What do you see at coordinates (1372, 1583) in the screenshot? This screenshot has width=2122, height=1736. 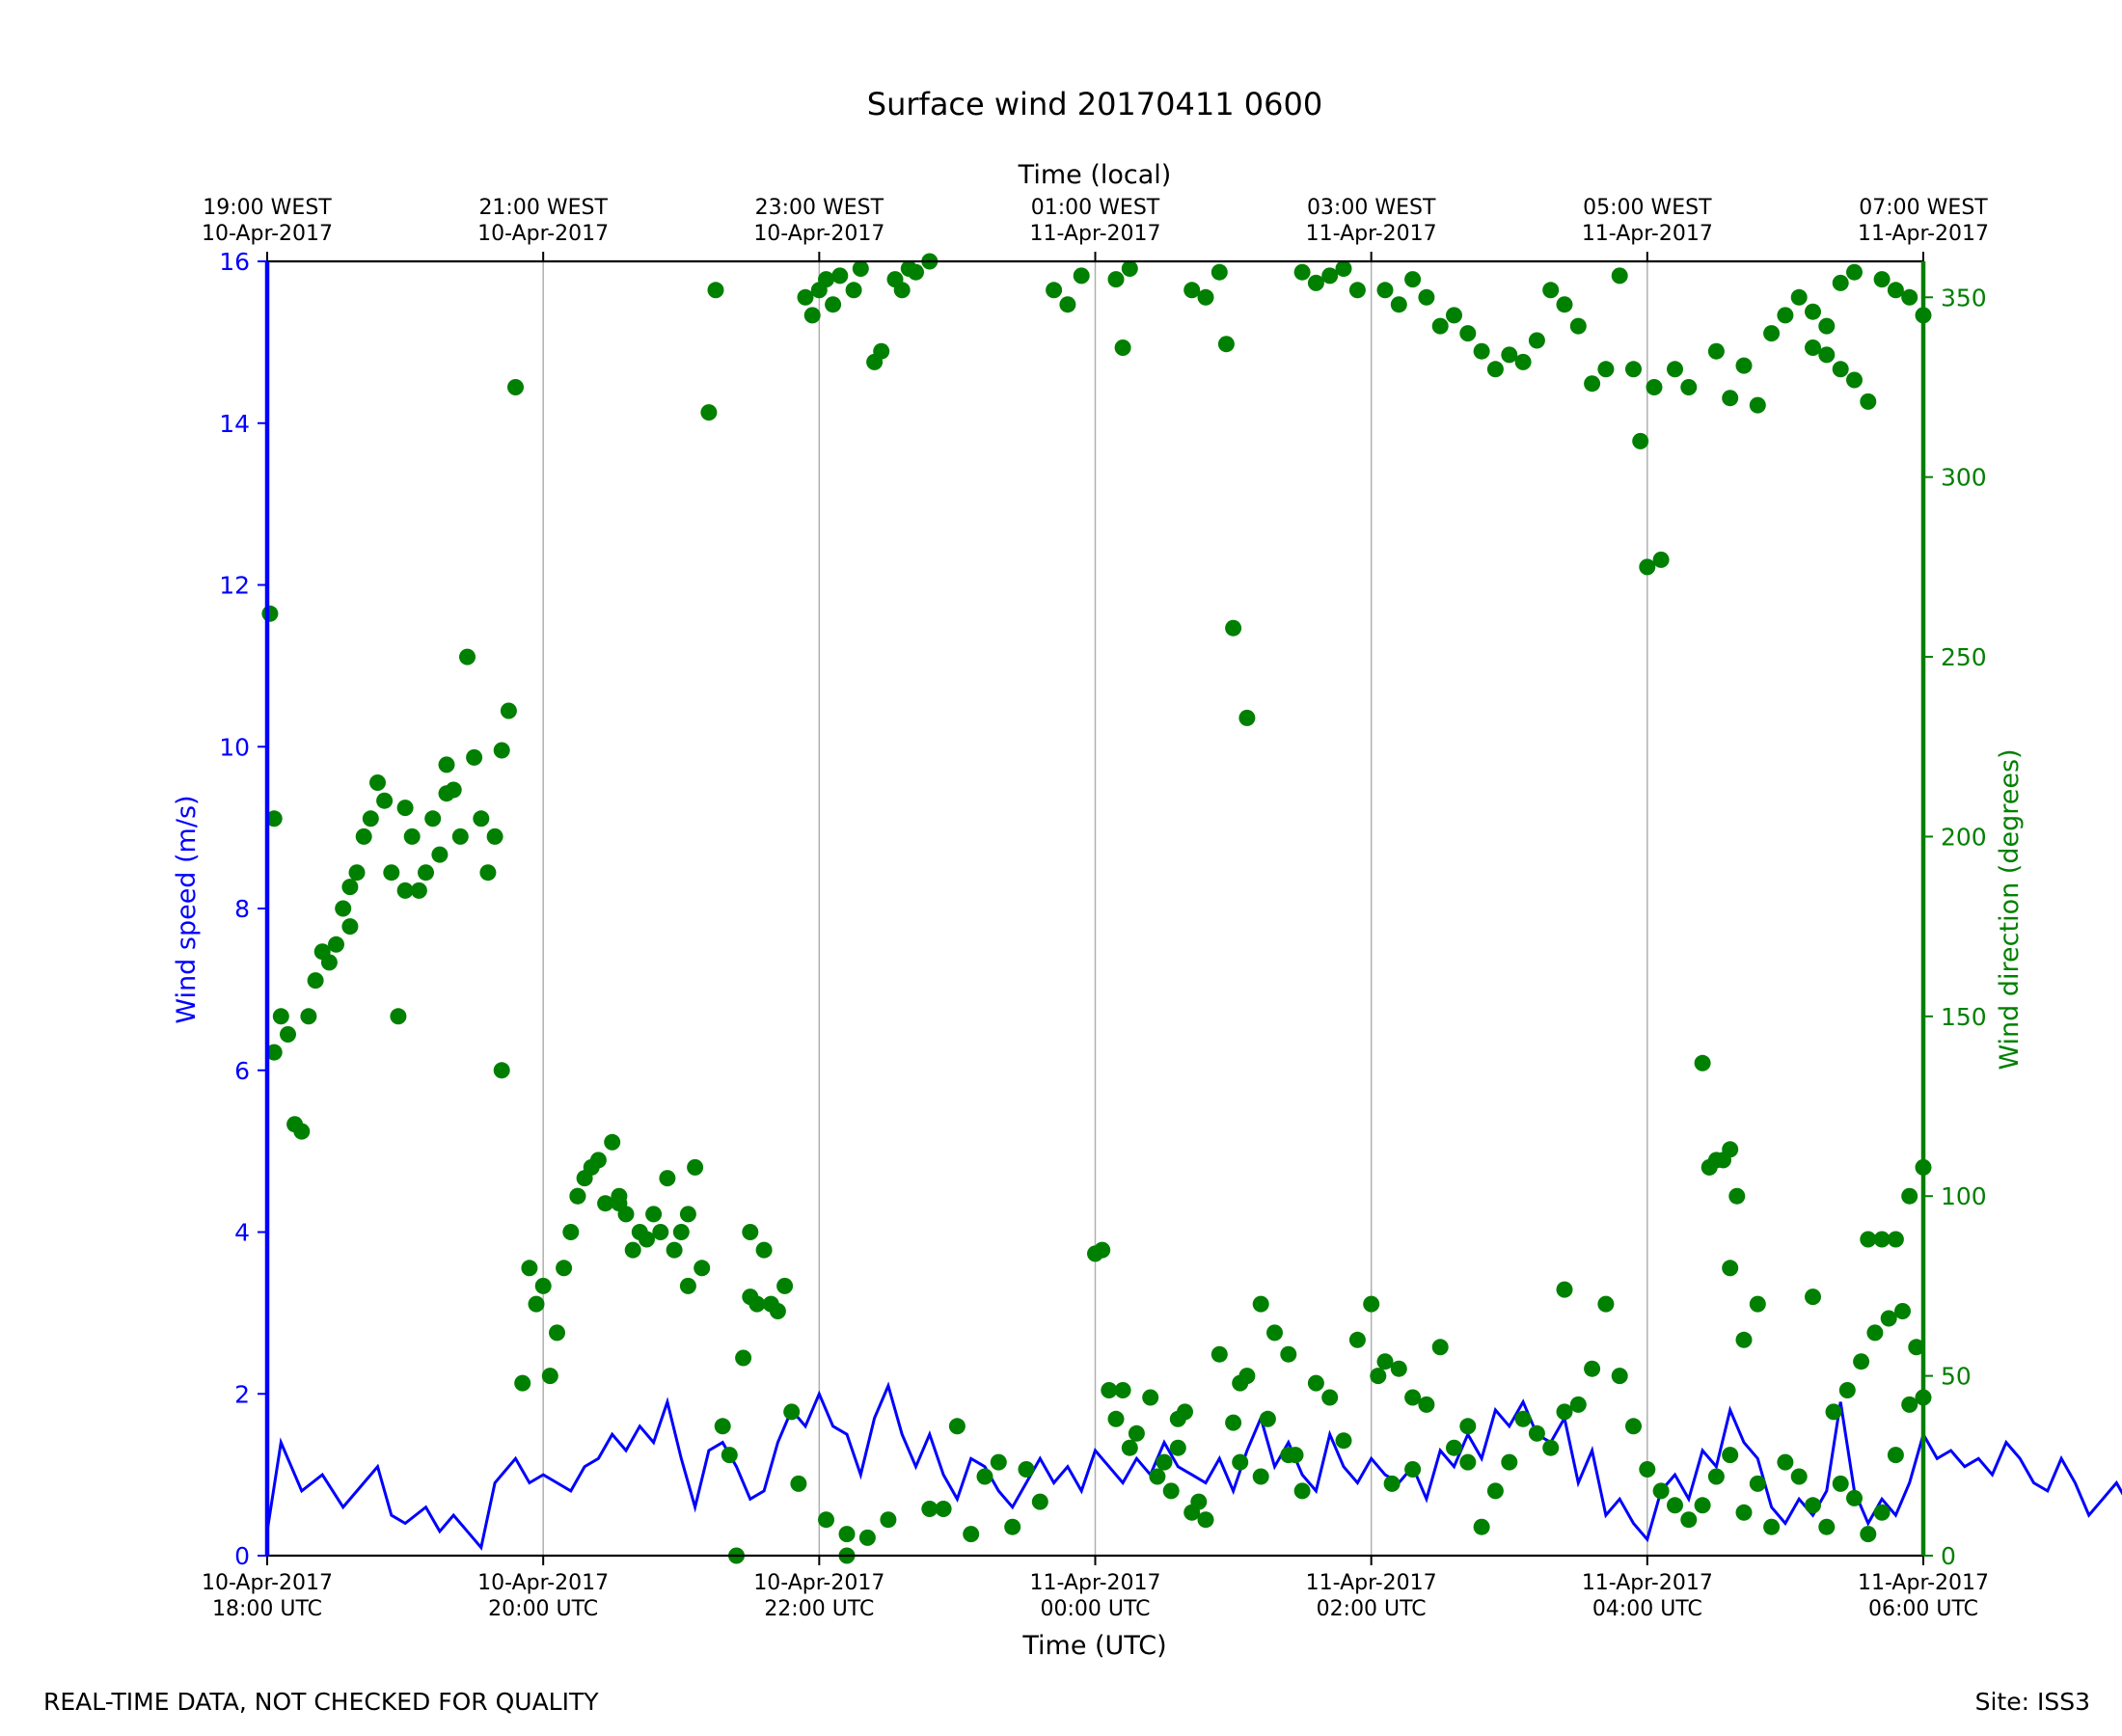 I see `x-tick-label-date: 11-Apr-2017` at bounding box center [1372, 1583].